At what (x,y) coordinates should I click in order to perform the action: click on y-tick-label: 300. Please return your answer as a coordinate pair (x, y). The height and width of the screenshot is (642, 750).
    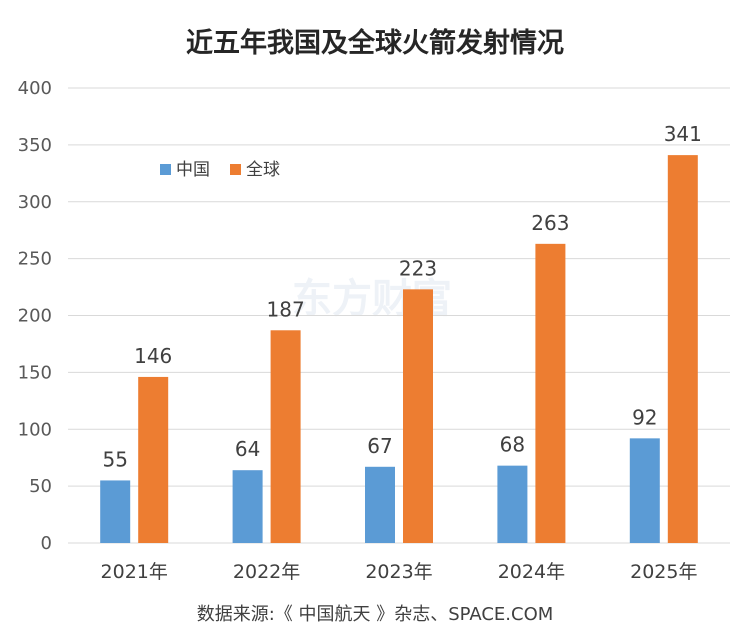
    Looking at the image, I should click on (35, 202).